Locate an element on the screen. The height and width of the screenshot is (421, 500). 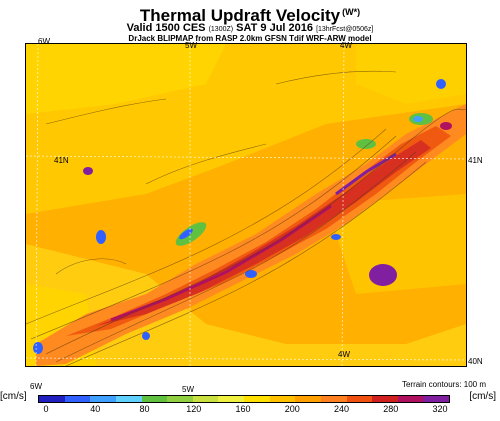
colorbar-tick-label: 160 is located at coordinates (243, 409).